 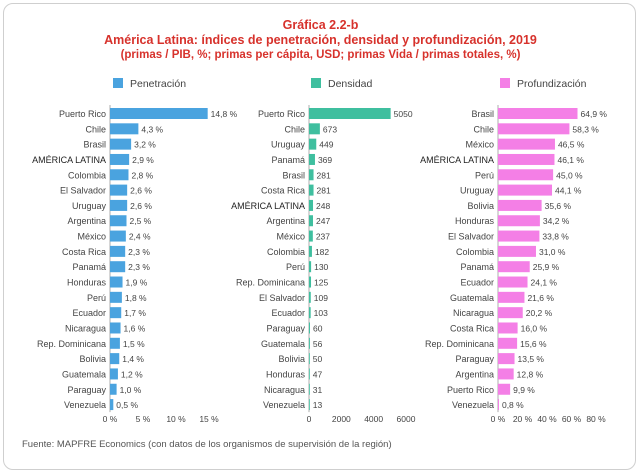 I want to click on x-tick-label: 20 %, so click(x=523, y=419).